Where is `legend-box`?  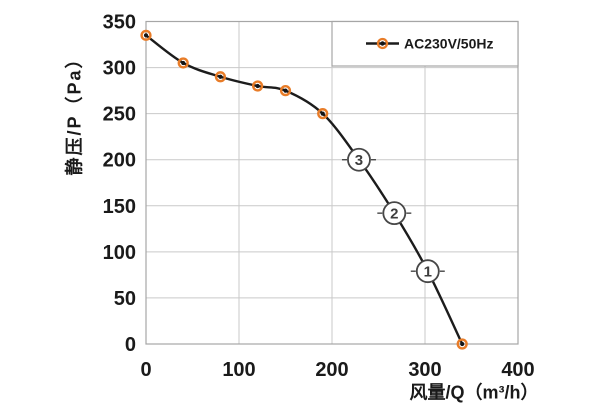 legend-box is located at coordinates (425, 43).